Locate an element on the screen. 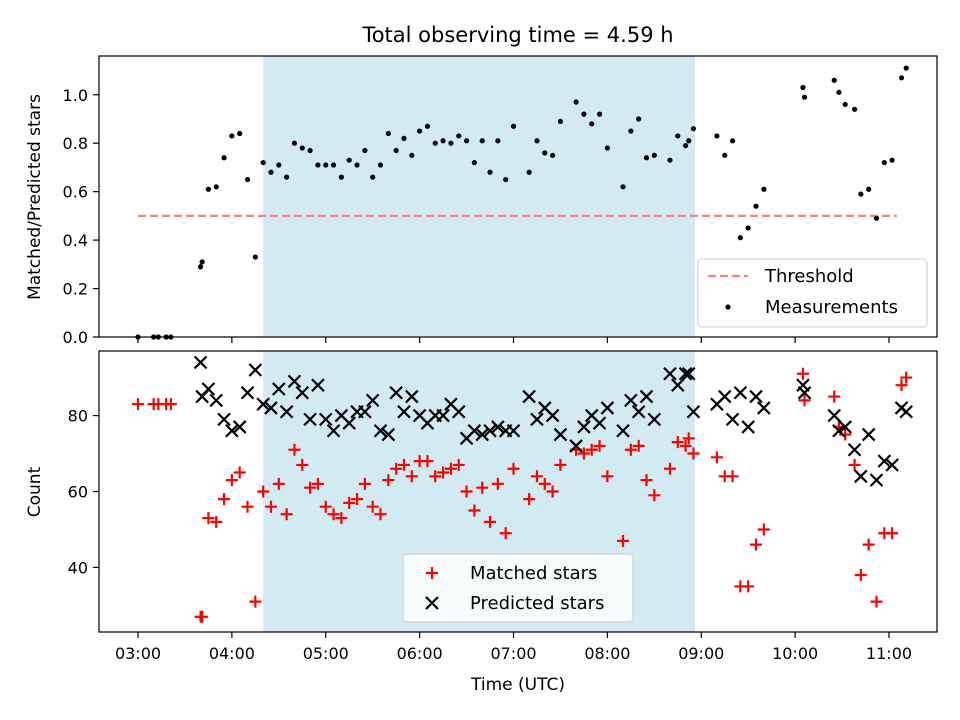  top-y-axis-label: Matched/Predicted stars is located at coordinates (35, 197).